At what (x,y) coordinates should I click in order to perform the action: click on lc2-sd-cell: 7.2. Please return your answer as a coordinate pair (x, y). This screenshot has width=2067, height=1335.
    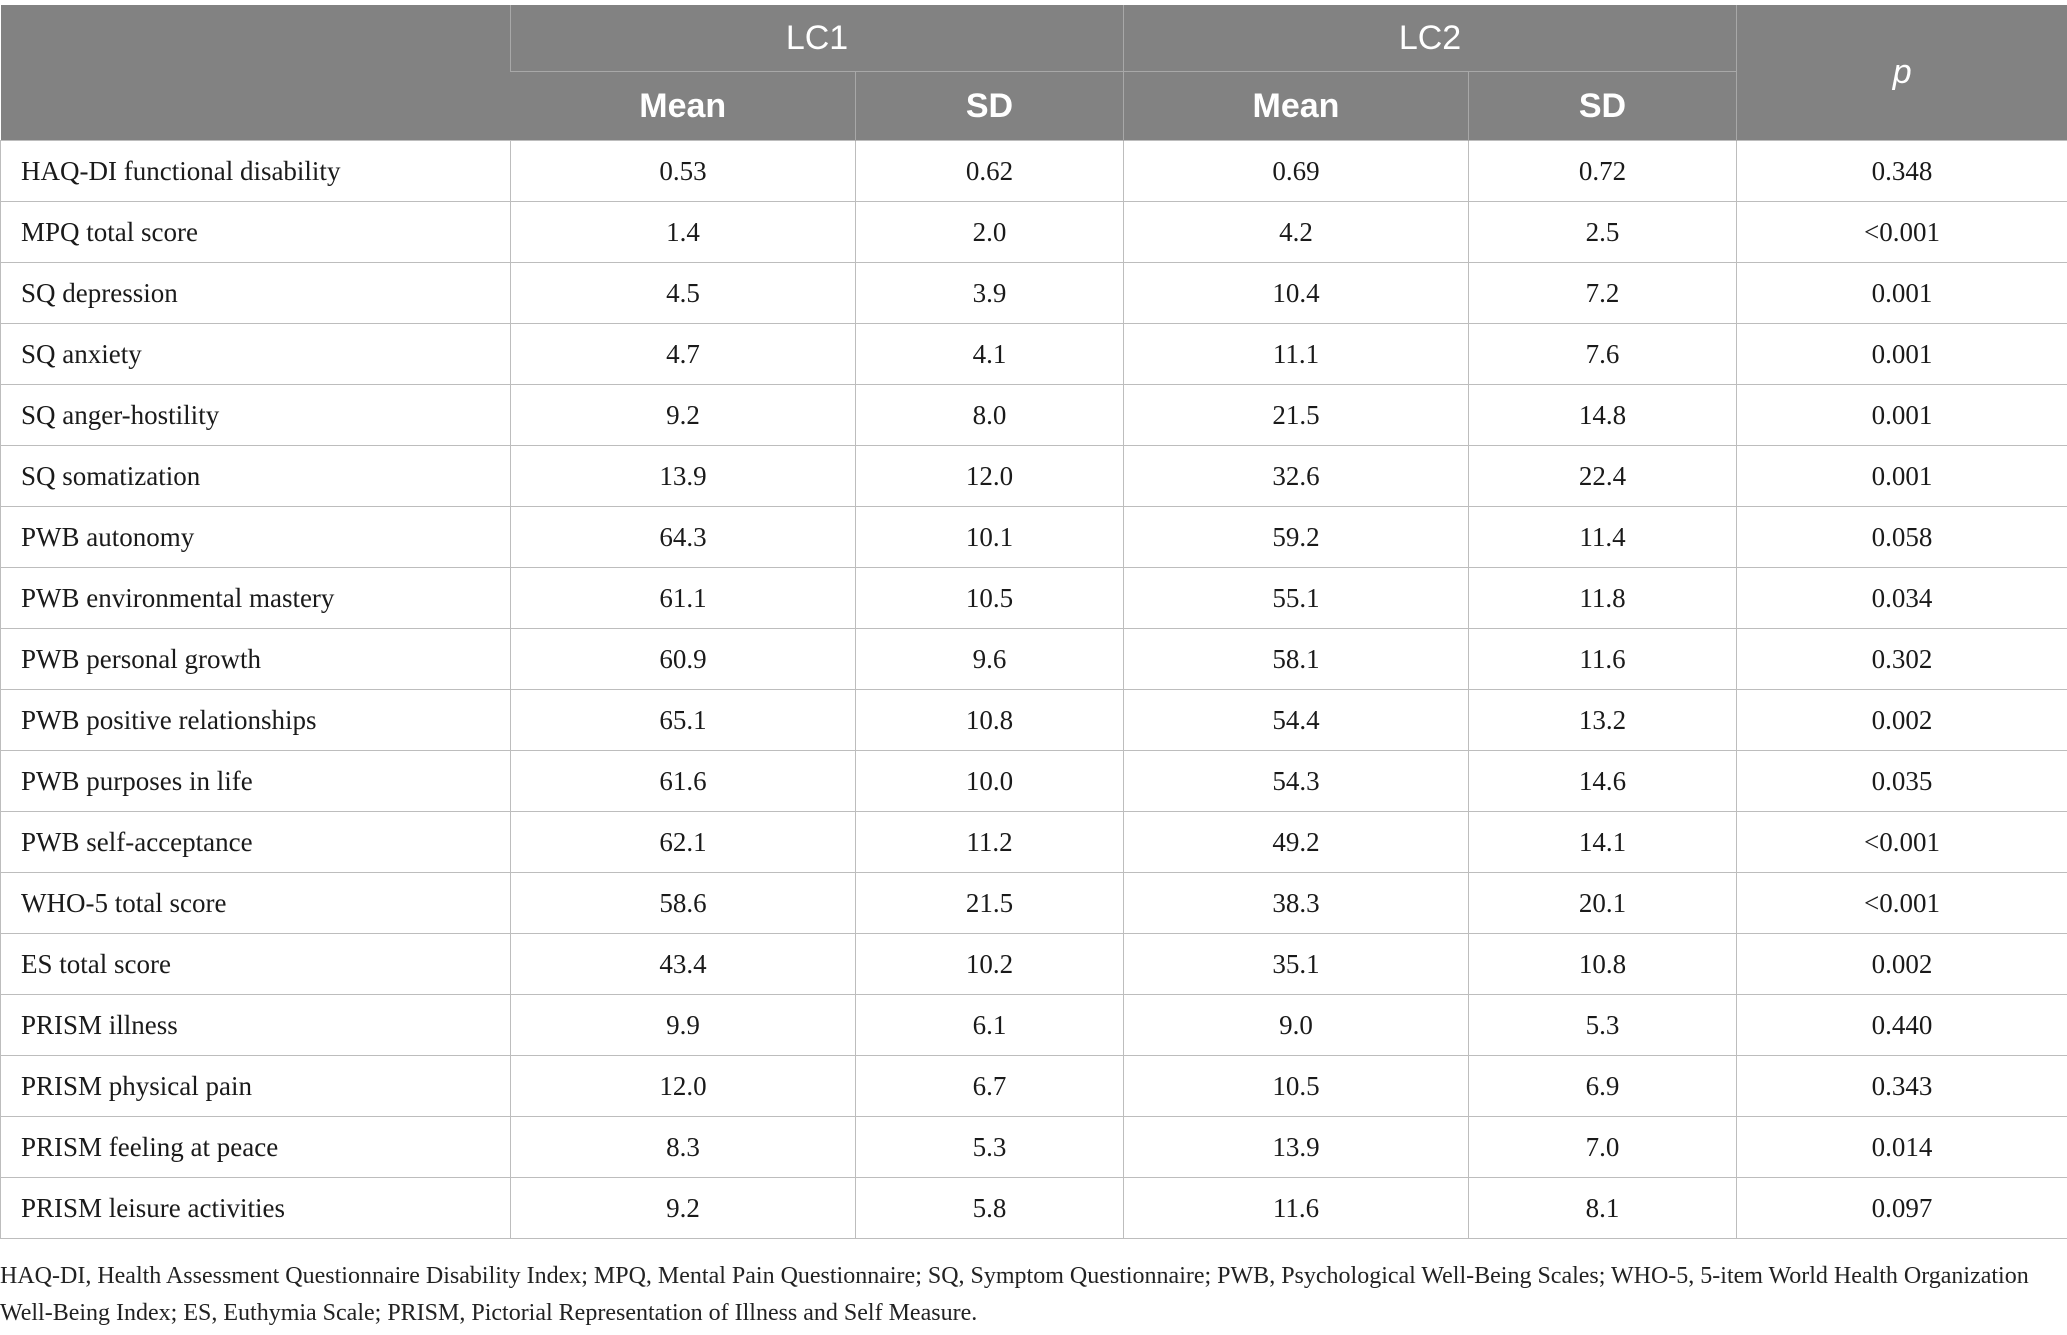
    Looking at the image, I should click on (1602, 293).